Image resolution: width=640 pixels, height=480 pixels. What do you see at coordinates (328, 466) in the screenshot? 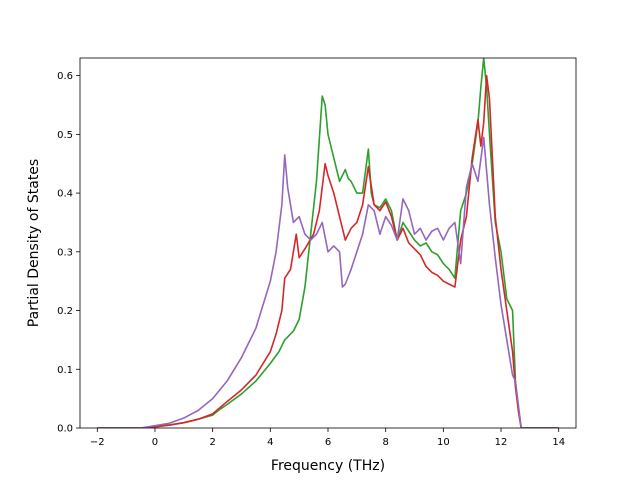
I see `x-axis-label: Frequency (THz)` at bounding box center [328, 466].